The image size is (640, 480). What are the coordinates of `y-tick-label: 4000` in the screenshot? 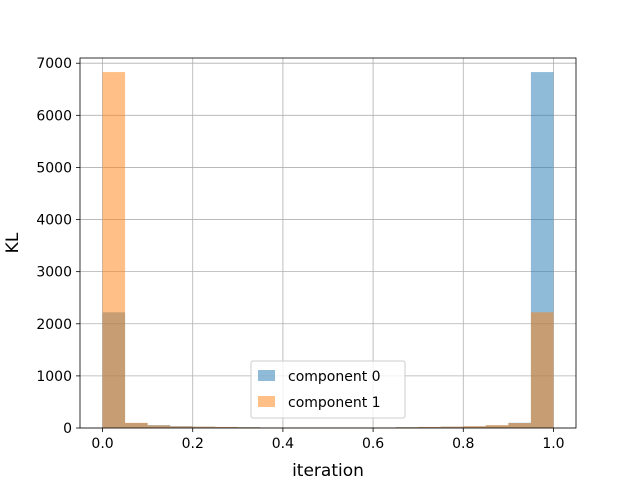 It's located at (54, 221).